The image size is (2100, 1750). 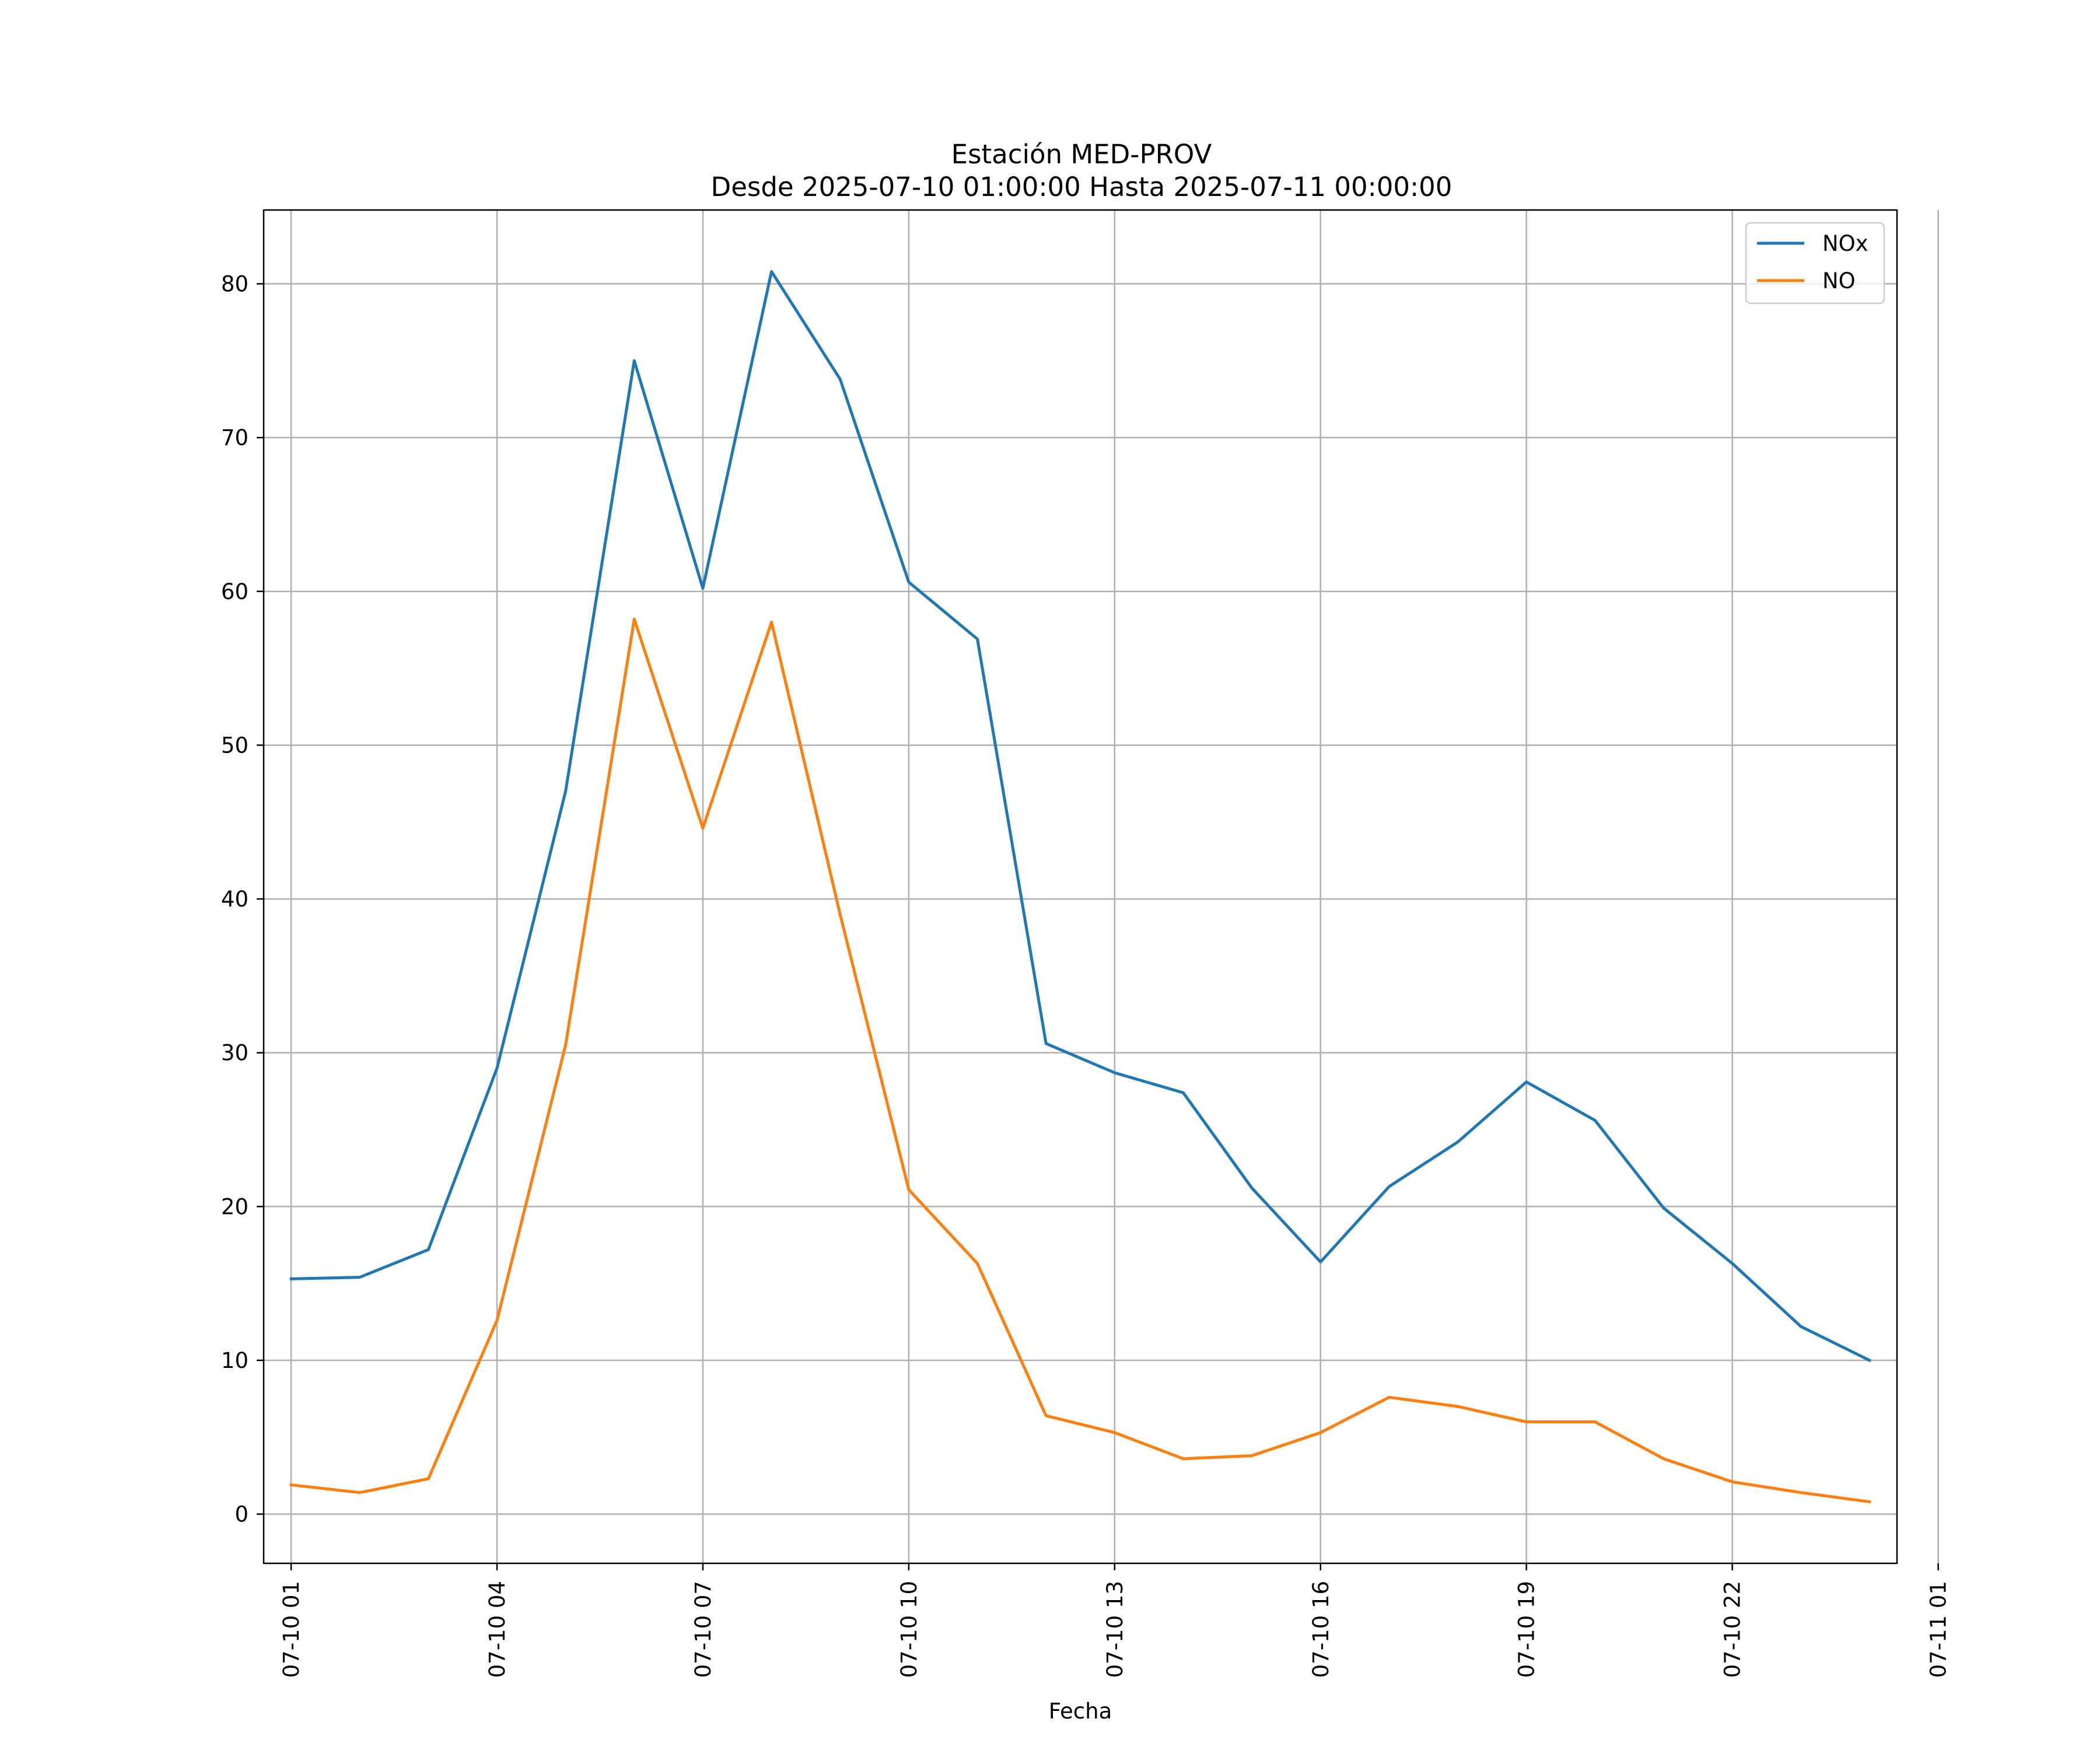 I want to click on y-tick-label: 30, so click(x=235, y=1053).